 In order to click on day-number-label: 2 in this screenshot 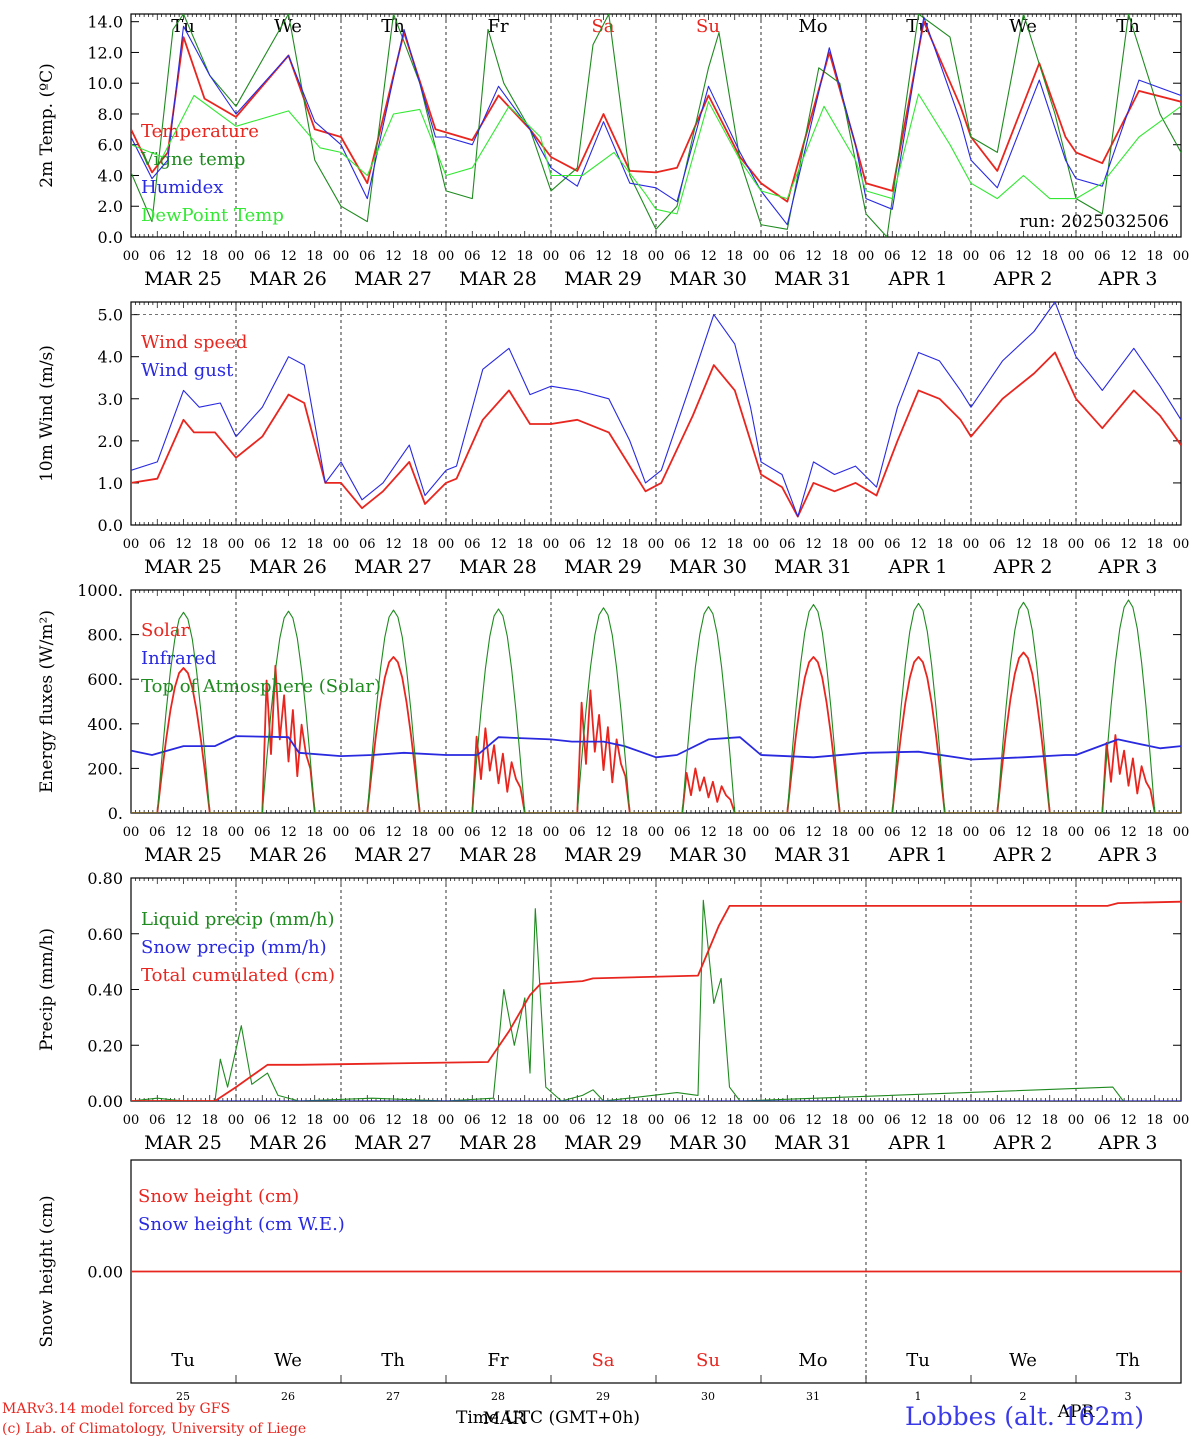, I will do `click(1023, 1396)`.